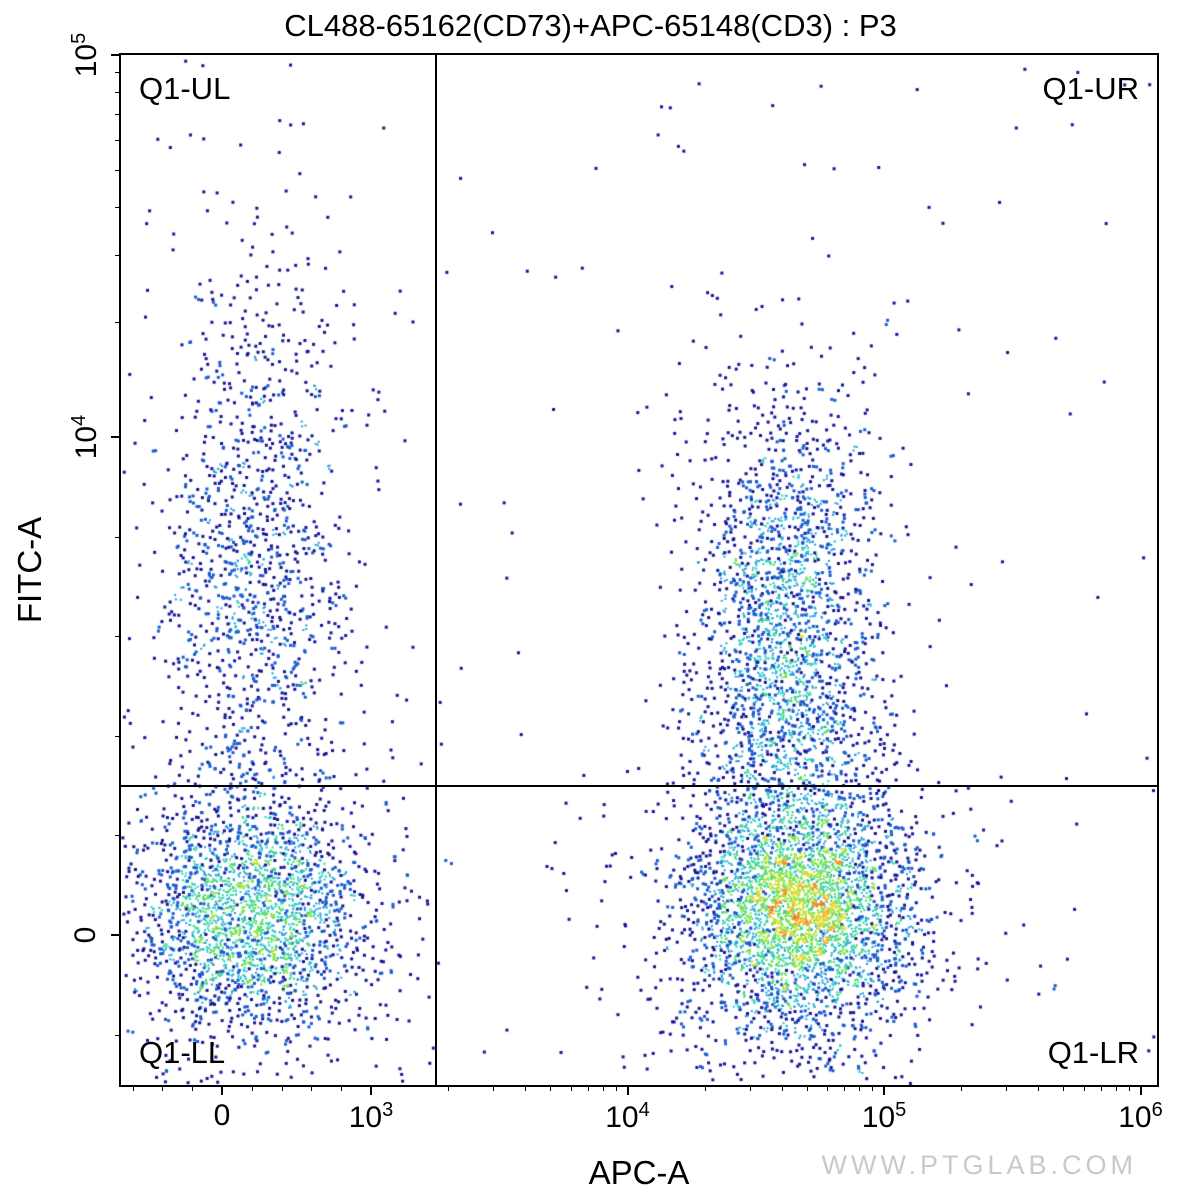  I want to click on y-tick-label: 105, so click(85, 55).